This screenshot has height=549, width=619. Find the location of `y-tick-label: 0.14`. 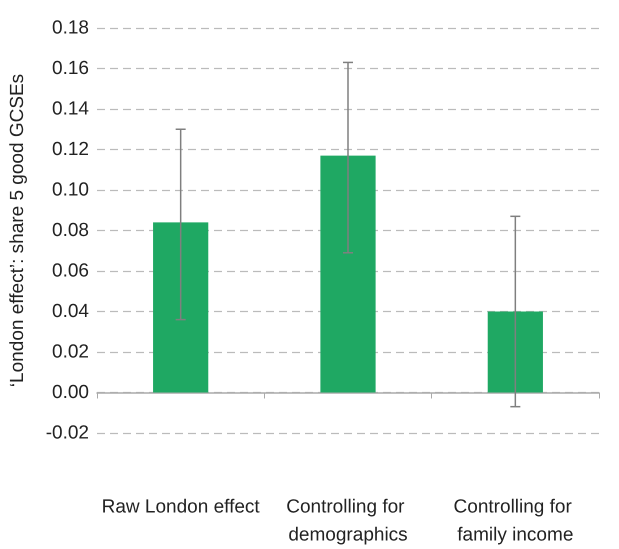

y-tick-label: 0.14 is located at coordinates (71, 109).